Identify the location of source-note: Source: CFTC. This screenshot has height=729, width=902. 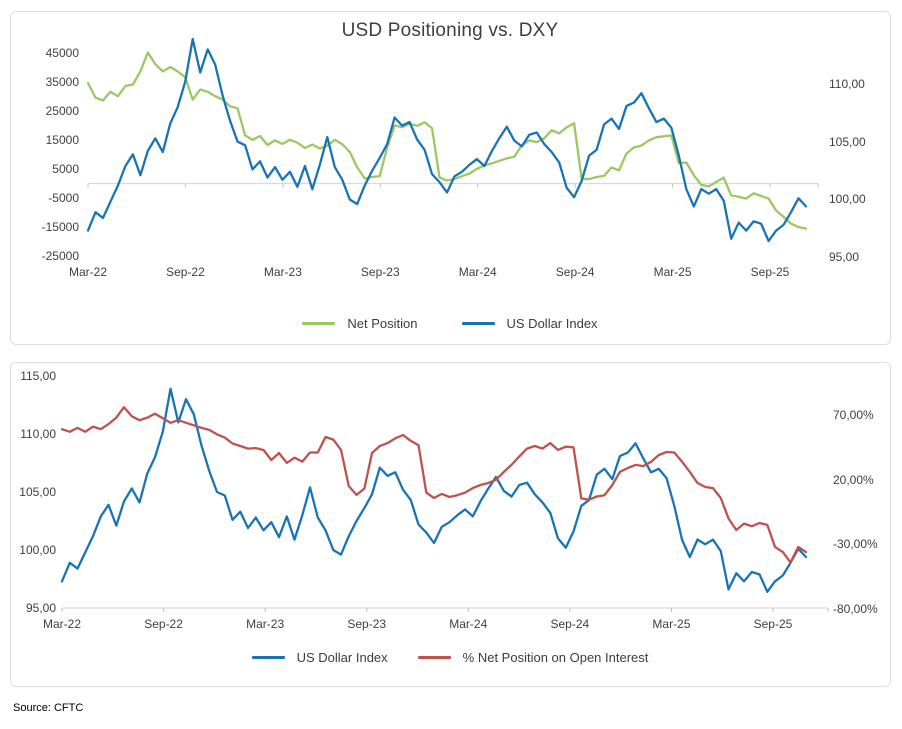
(48, 708).